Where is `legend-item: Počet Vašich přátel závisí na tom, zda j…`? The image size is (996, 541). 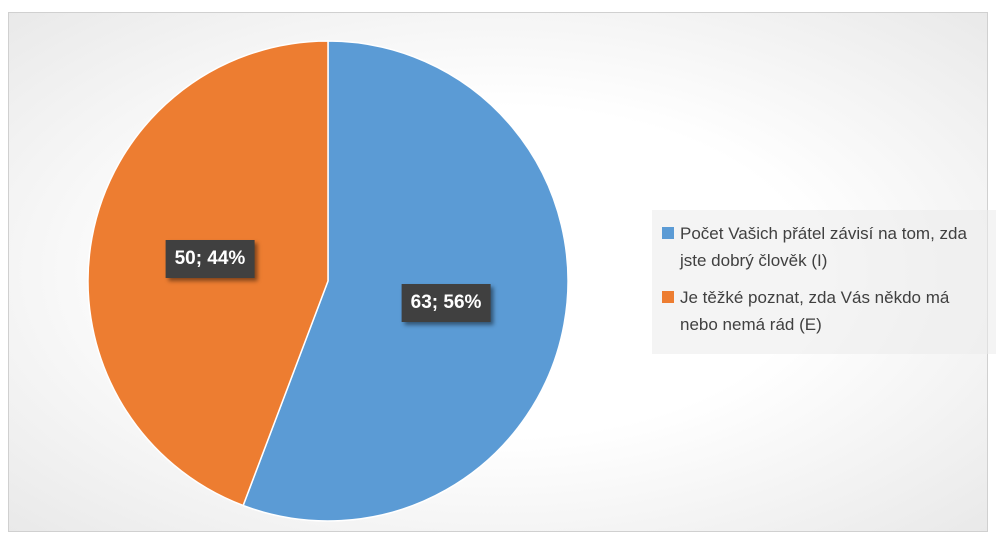
legend-item: Počet Vašich přátel závisí na tom, zda j… is located at coordinates (825, 247).